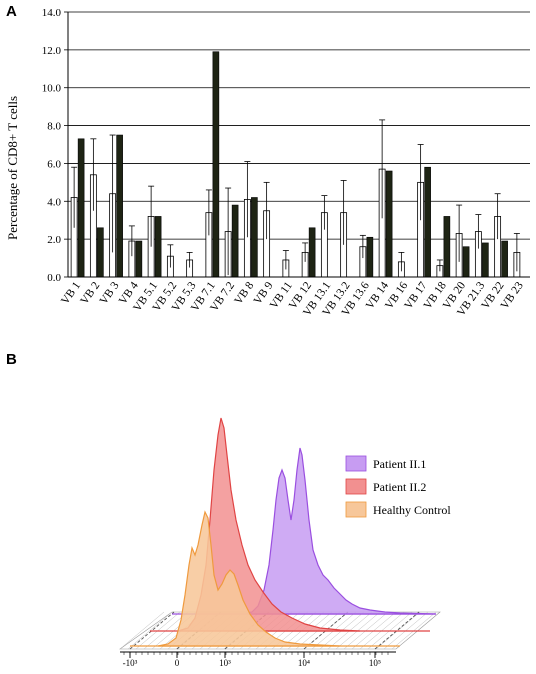 The width and height of the screenshot is (536, 674). Describe the element at coordinates (256, 655) in the screenshot. I see `histogram-x-ticks` at that location.